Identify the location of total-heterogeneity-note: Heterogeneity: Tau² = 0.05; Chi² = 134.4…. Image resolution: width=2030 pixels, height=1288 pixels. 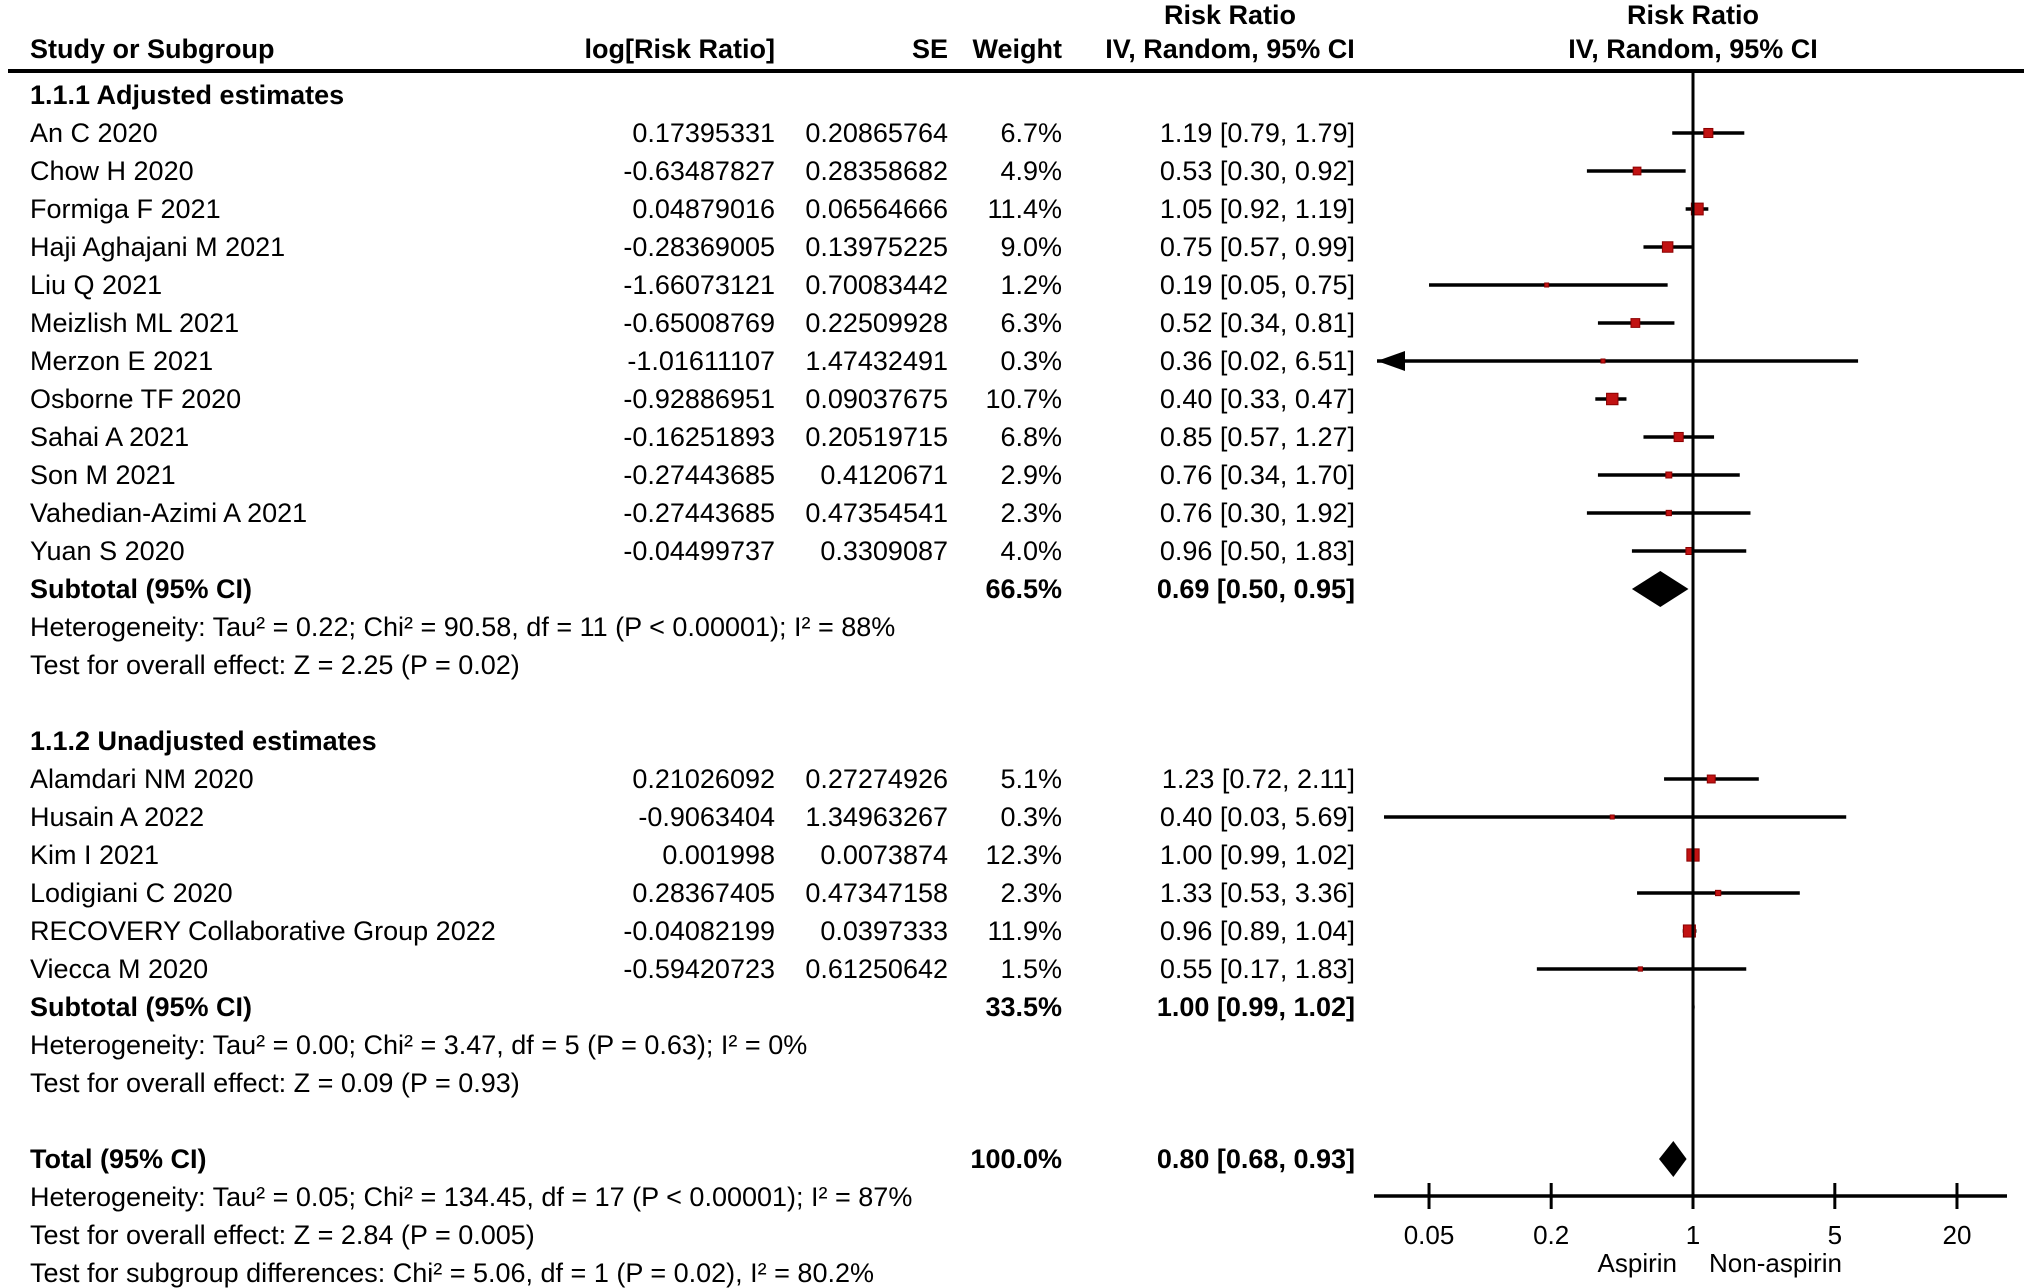
(471, 1197).